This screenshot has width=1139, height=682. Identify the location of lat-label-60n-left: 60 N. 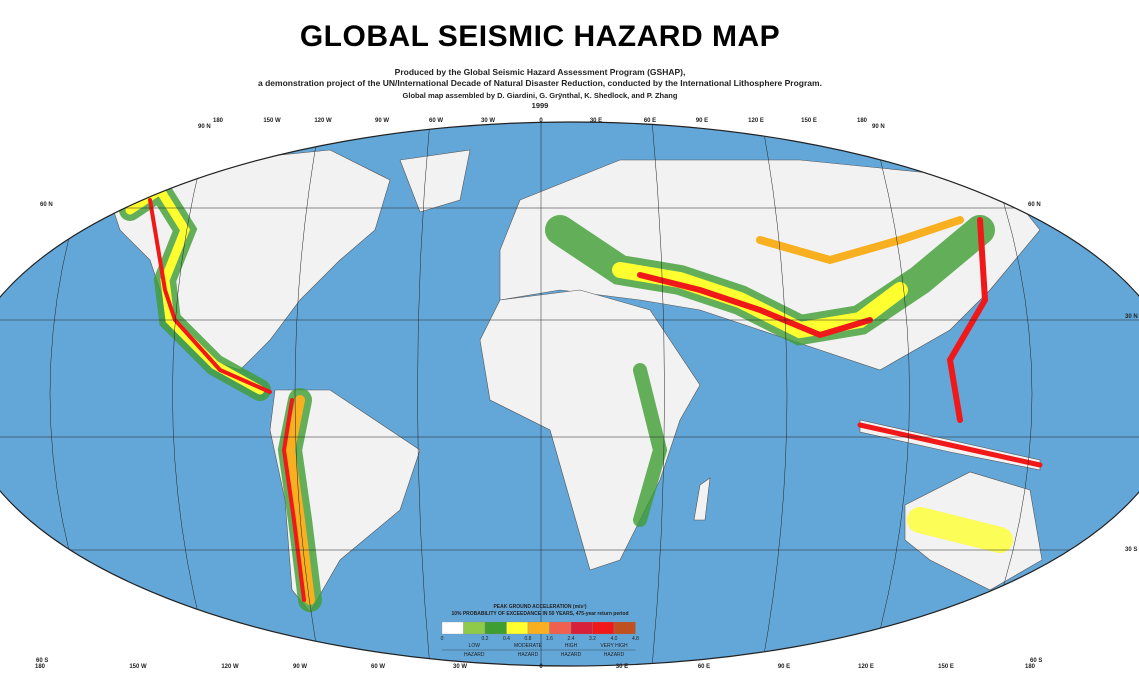
(46, 205).